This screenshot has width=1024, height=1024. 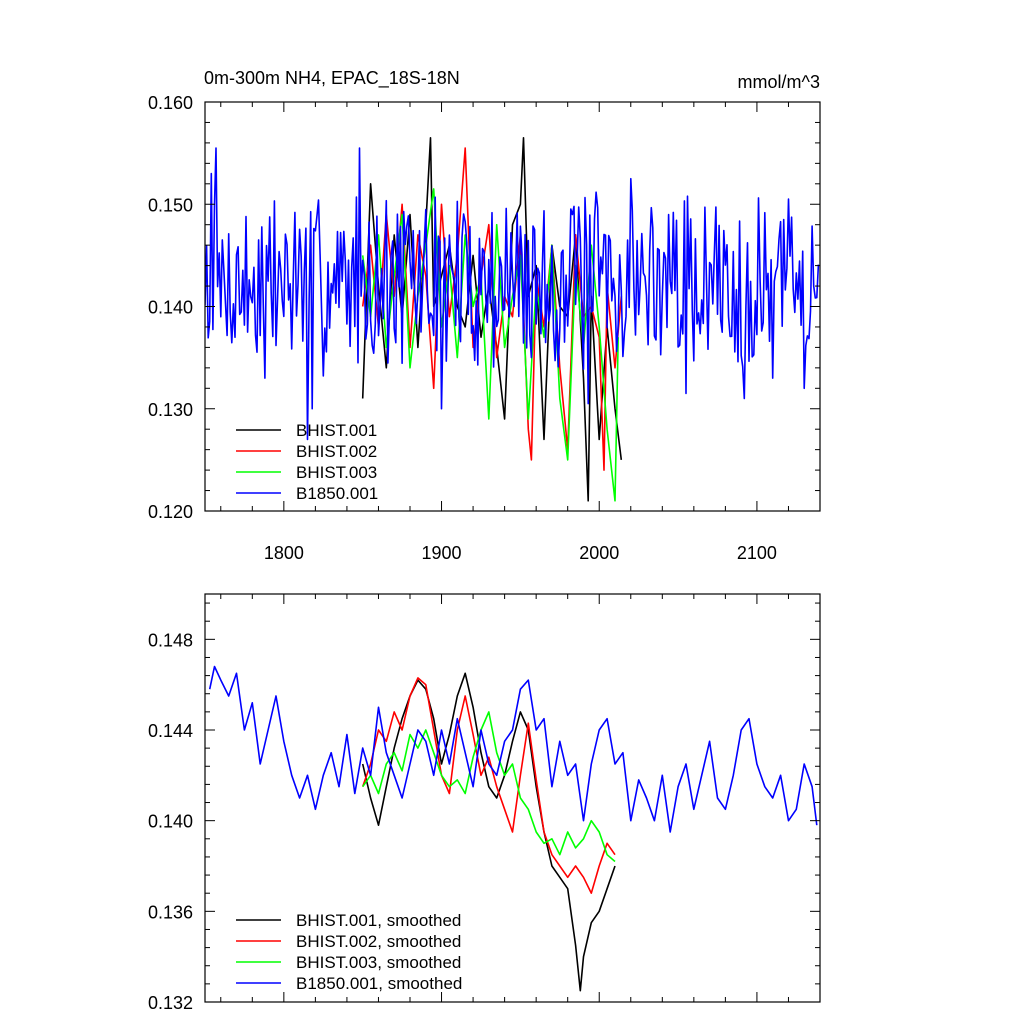 I want to click on legend-label: BHIST.002, so click(x=336, y=451).